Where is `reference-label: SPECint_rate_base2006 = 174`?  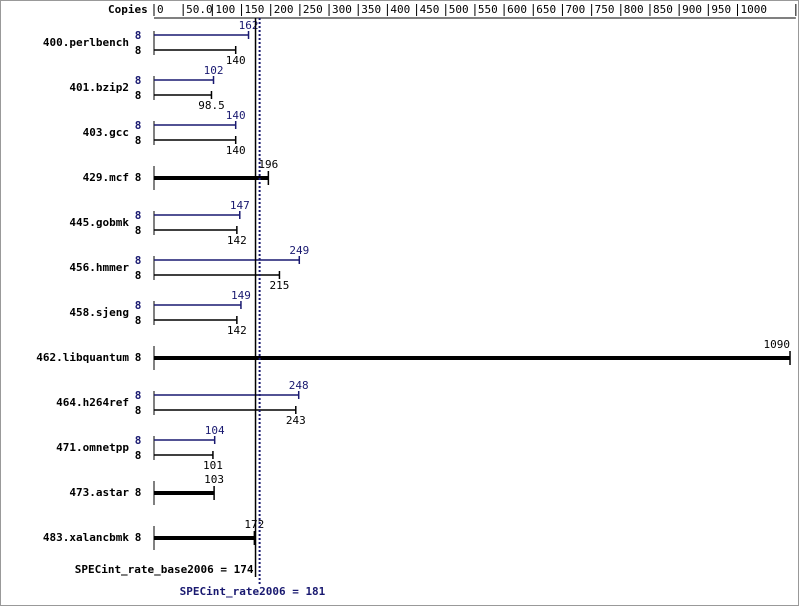
reference-label: SPECint_rate_base2006 = 174 is located at coordinates (164, 569).